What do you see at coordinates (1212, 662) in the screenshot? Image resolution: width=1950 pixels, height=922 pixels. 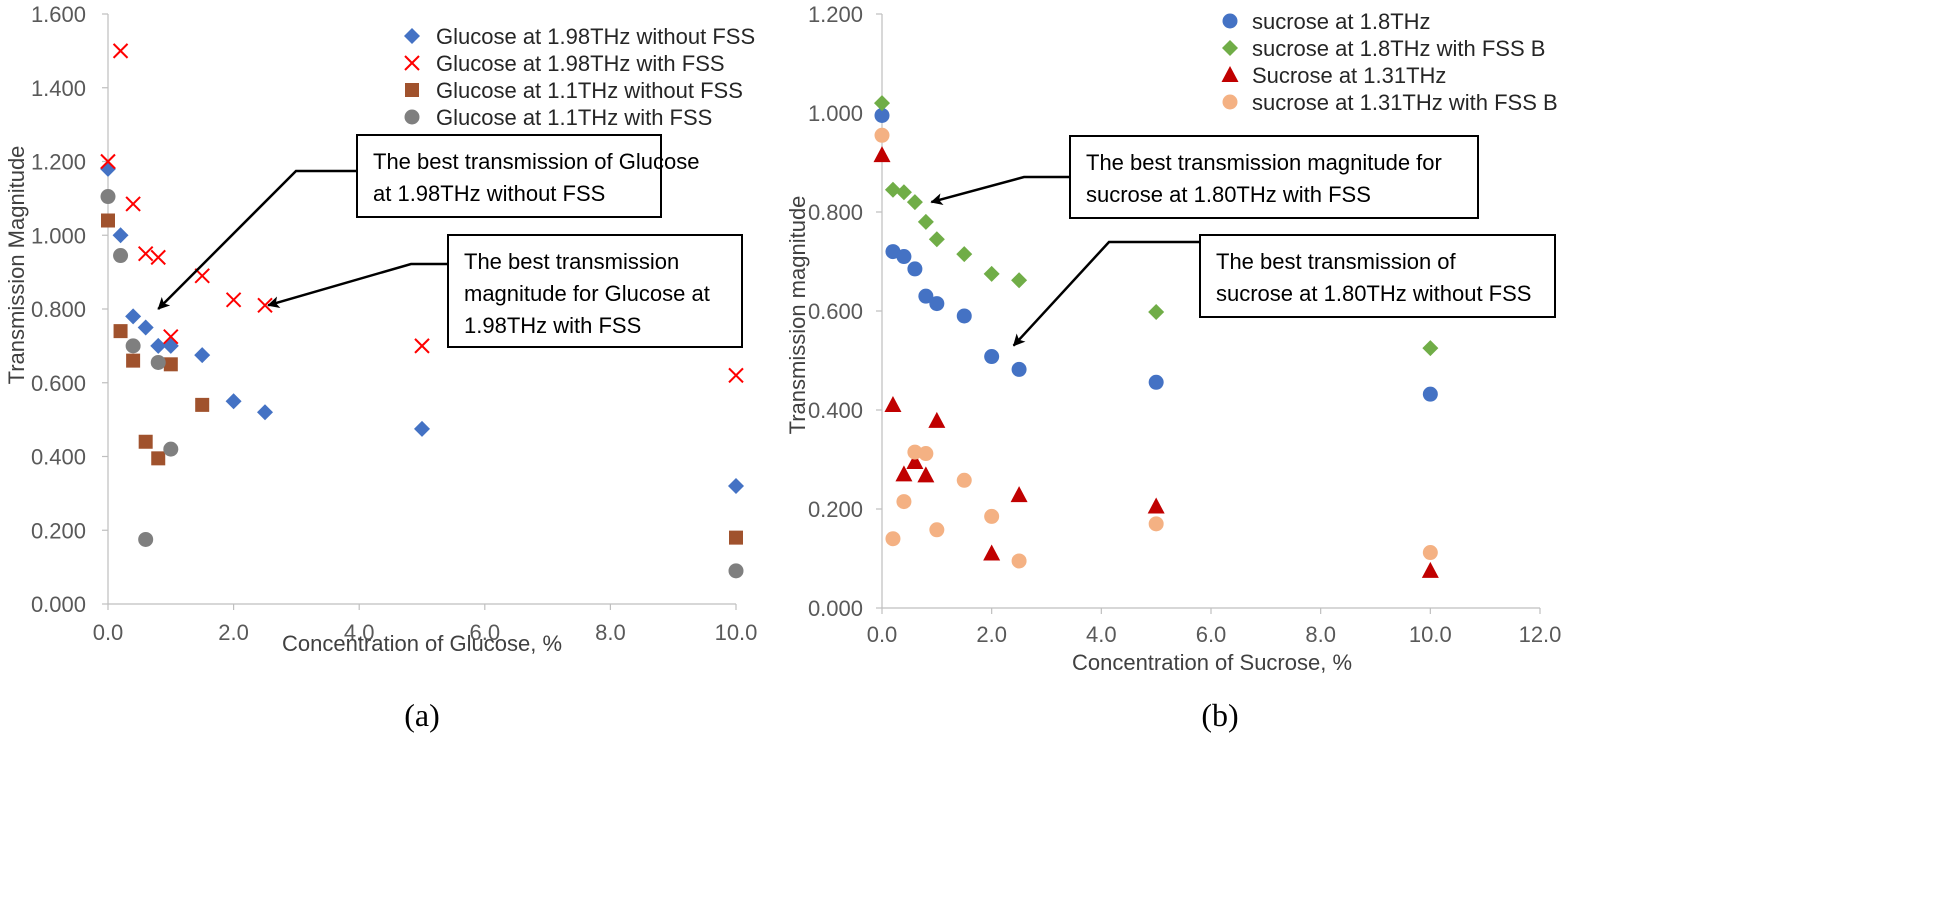 I see `x-axis-title: Concentration of Sucrose, %` at bounding box center [1212, 662].